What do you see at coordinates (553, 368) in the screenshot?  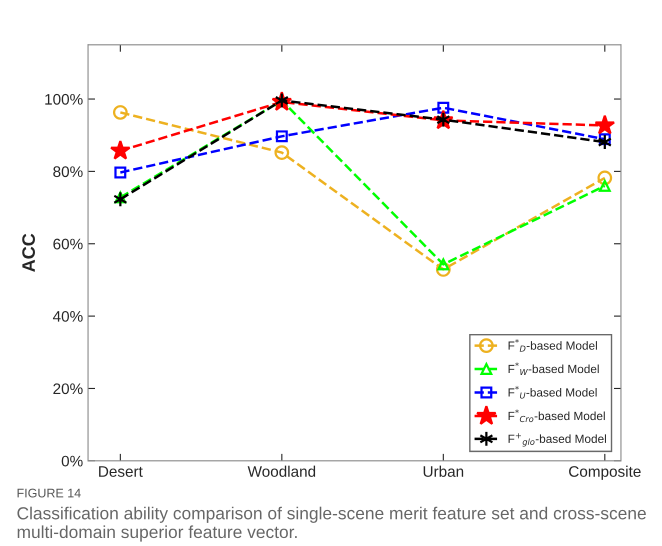 I see `legend-label: F$^{*}$$_{W}$-based Model` at bounding box center [553, 368].